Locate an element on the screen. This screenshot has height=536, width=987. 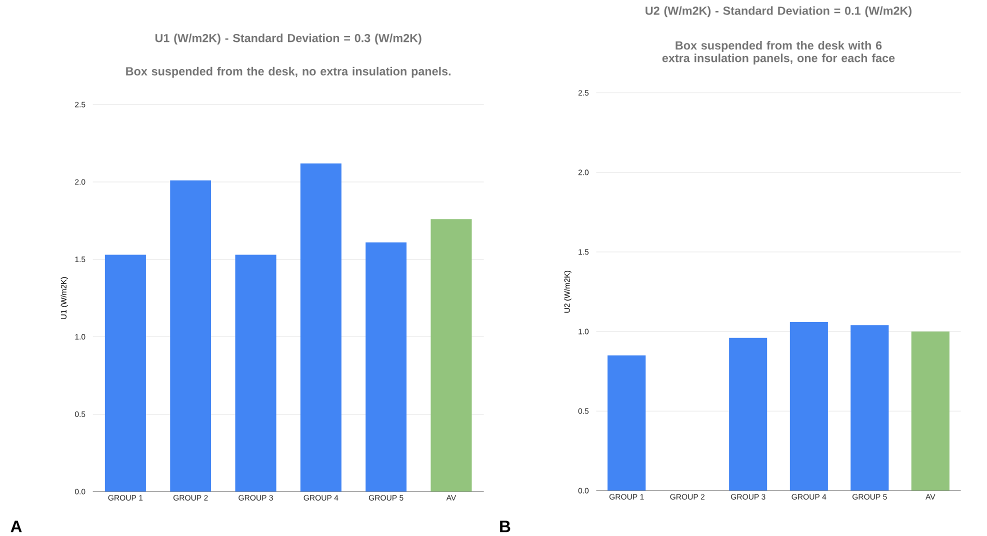
chart-subtitle: Box suspended from the desk with 6 extra insulation panels, one for each face is located at coordinates (778, 53).